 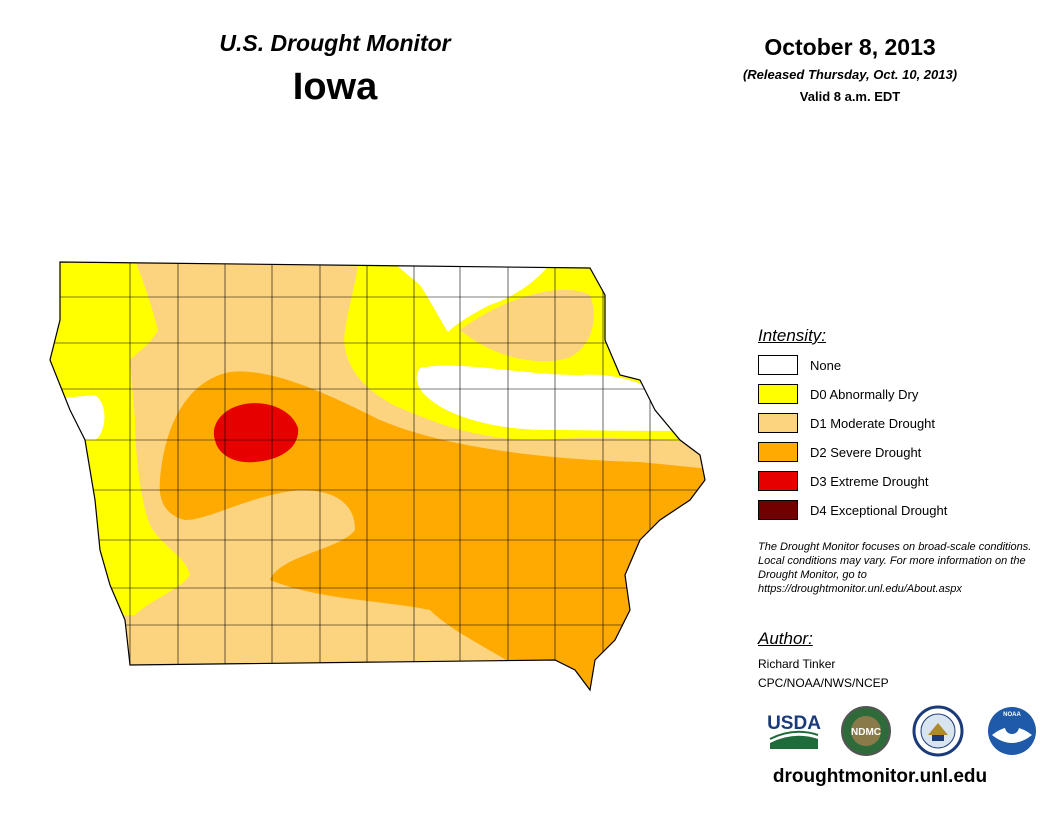 What do you see at coordinates (558, 398) in the screenshot?
I see `none-east-area` at bounding box center [558, 398].